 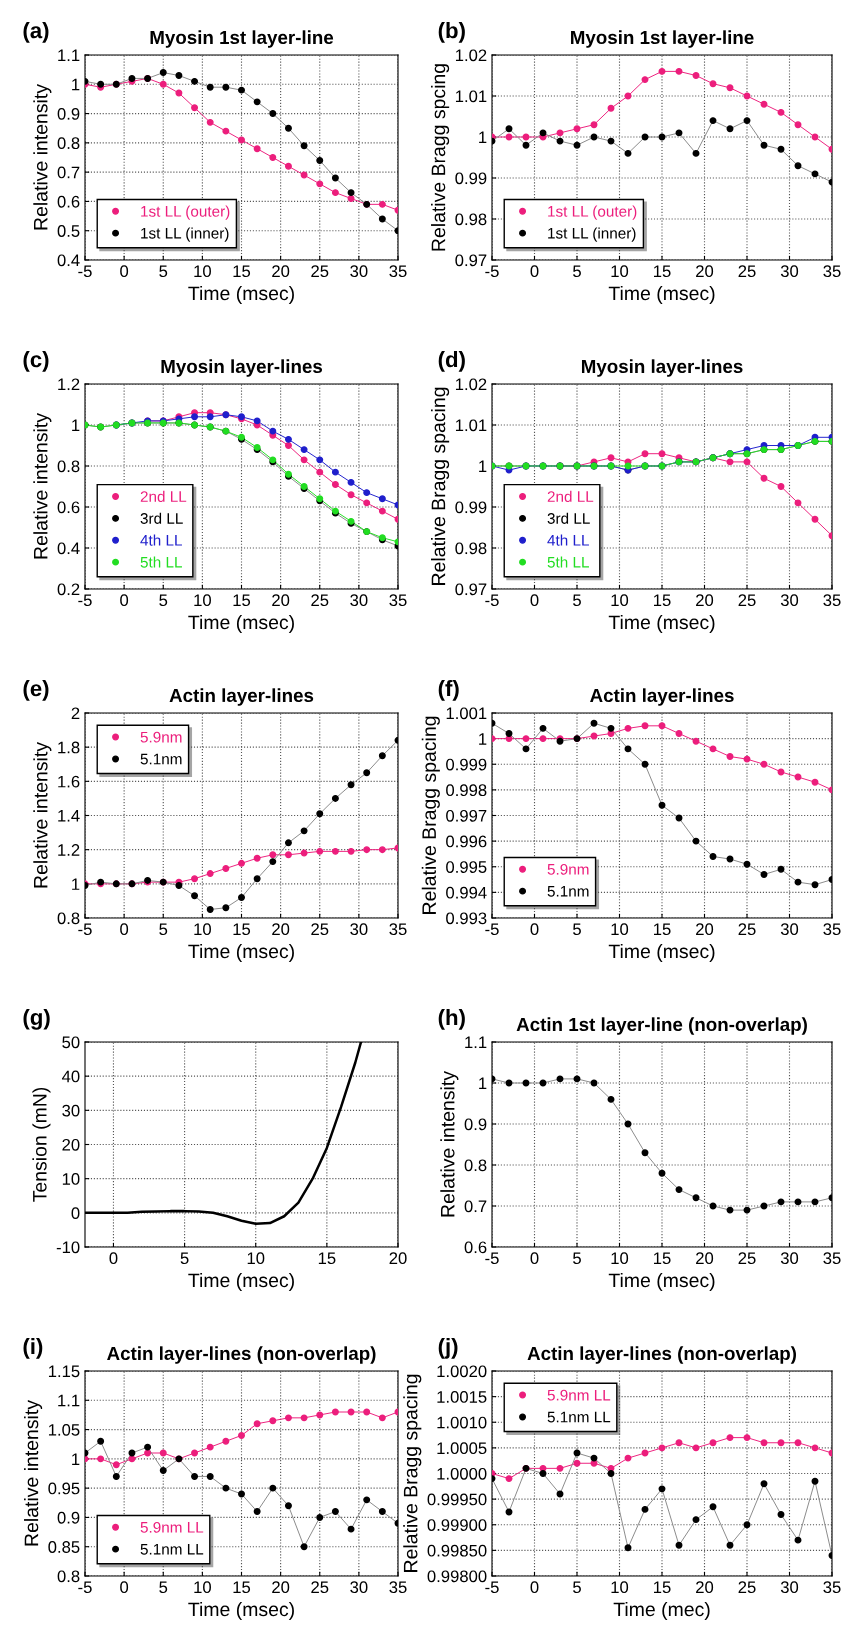 I want to click on text: (d), so click(x=451, y=361).